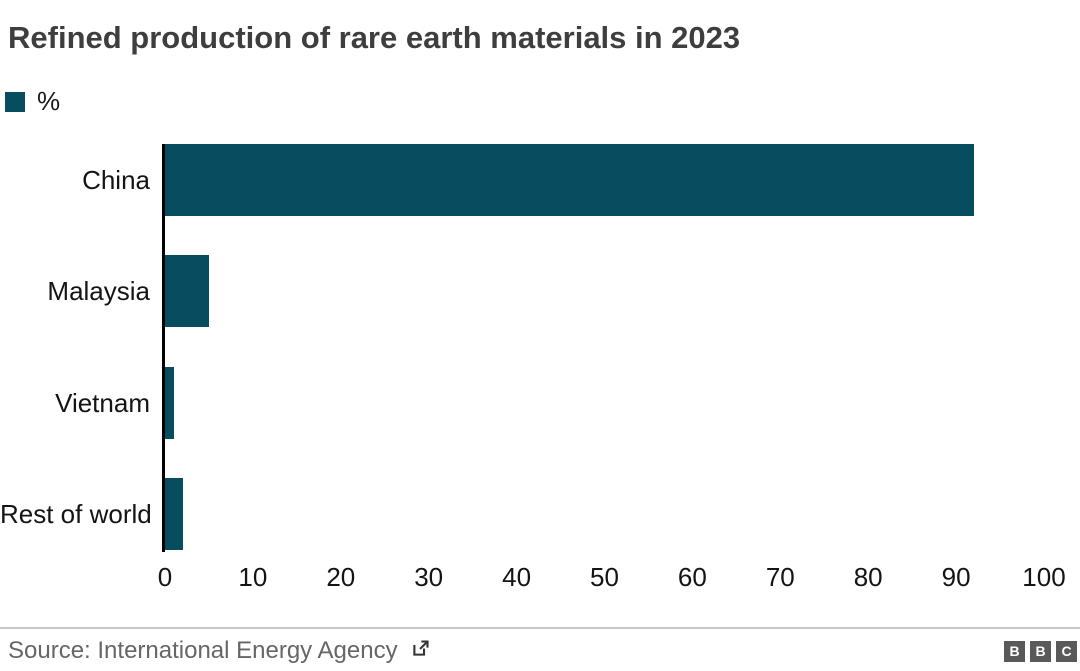 The width and height of the screenshot is (1080, 671). What do you see at coordinates (102, 403) in the screenshot?
I see `category-label: Vietnam` at bounding box center [102, 403].